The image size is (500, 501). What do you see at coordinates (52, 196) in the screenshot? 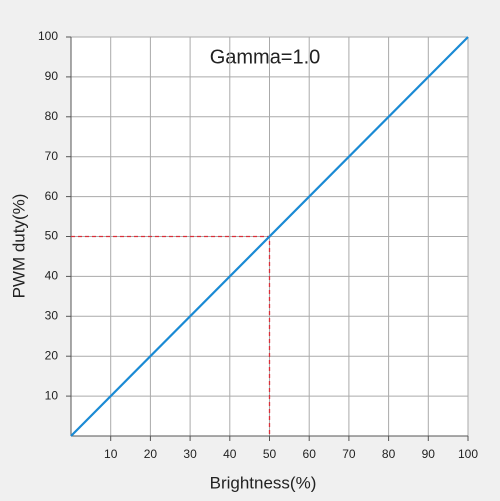
I see `y-tick-label: 60` at bounding box center [52, 196].